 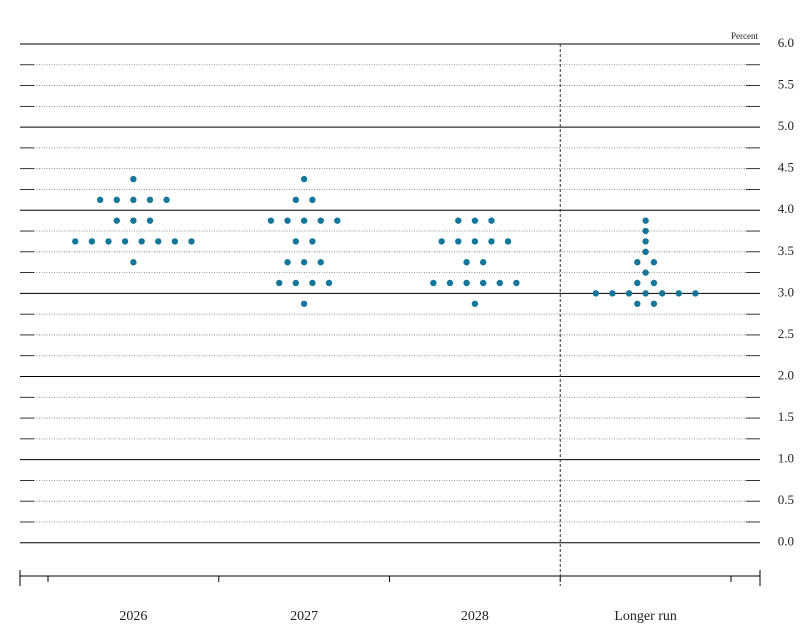 What do you see at coordinates (786, 208) in the screenshot?
I see `y-tick-label: 4.0` at bounding box center [786, 208].